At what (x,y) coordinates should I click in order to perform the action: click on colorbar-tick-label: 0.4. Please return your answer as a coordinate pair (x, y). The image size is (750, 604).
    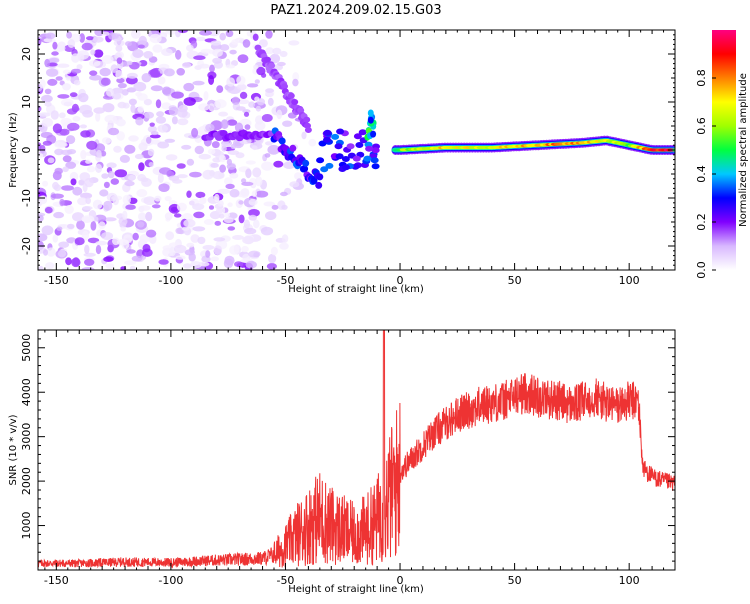
    Looking at the image, I should click on (701, 174).